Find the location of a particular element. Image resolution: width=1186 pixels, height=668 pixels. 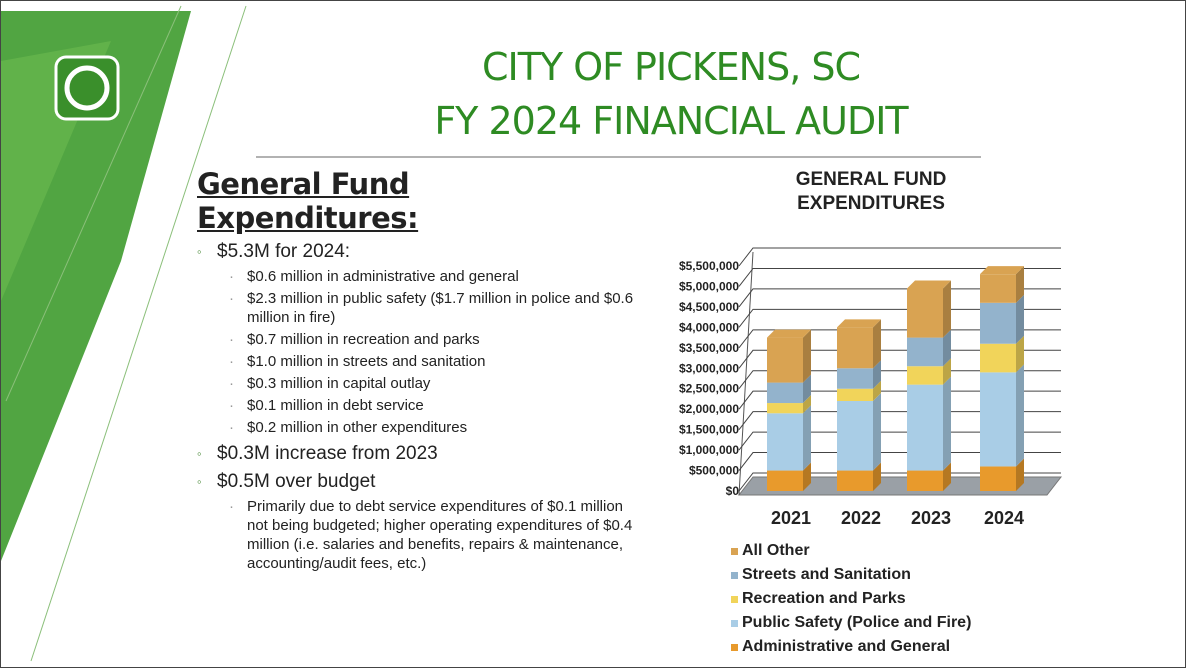

x-tick-label: 2022 is located at coordinates (861, 518).